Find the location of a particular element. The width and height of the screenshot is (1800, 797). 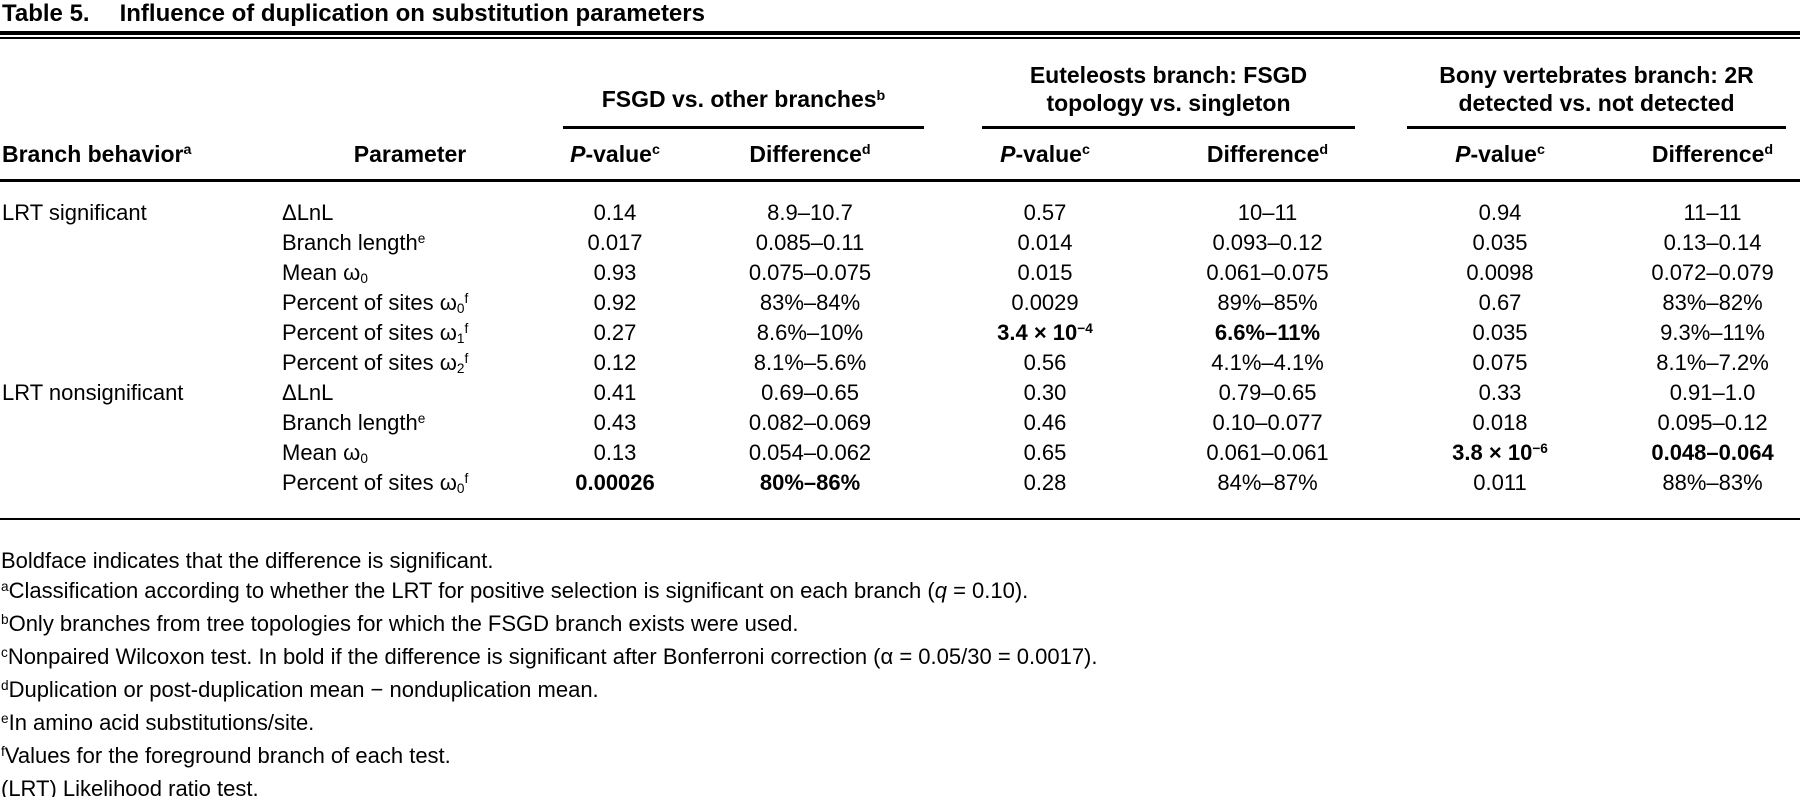

subscript: 1 is located at coordinates (460, 338).